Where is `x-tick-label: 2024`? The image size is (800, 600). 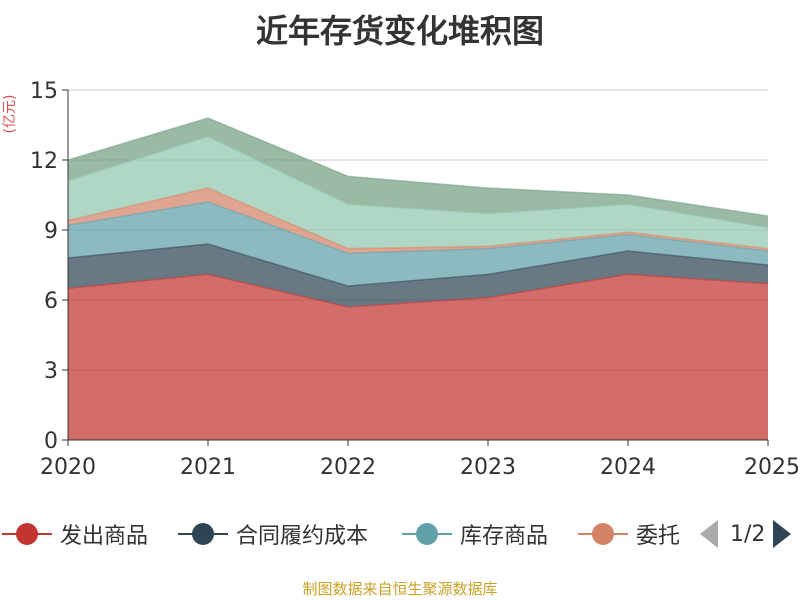 x-tick-label: 2024 is located at coordinates (628, 467).